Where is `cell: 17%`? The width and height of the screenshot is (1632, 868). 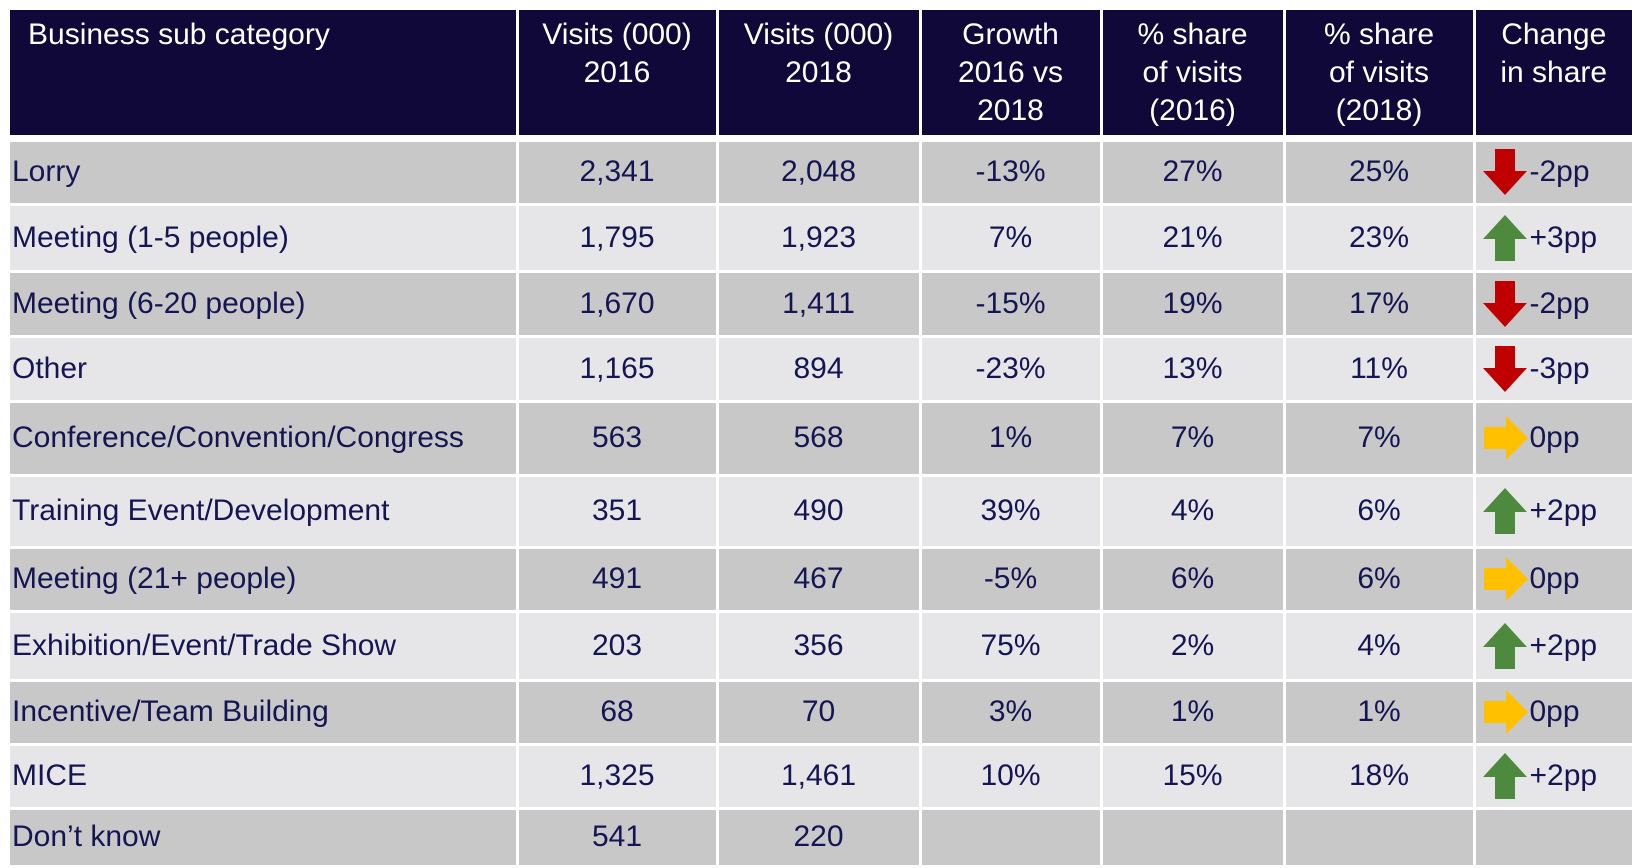 cell: 17% is located at coordinates (1378, 302).